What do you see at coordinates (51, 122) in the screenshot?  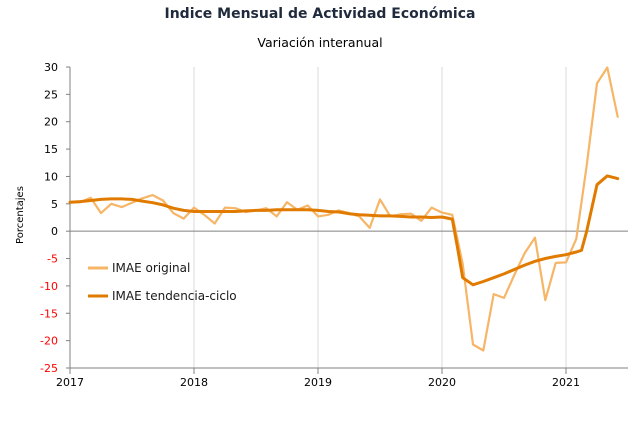 I see `y-tick-label-20: 20` at bounding box center [51, 122].